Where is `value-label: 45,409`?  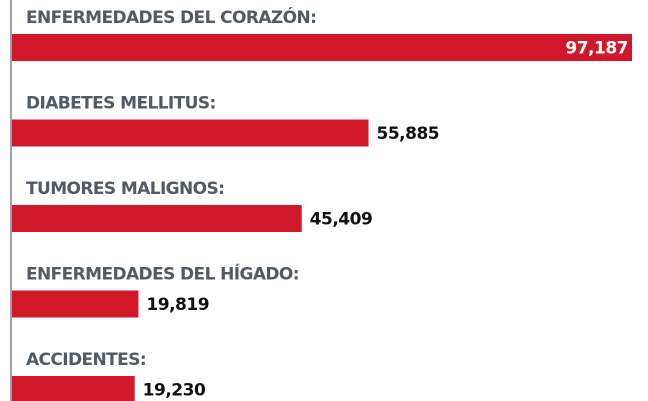 value-label: 45,409 is located at coordinates (341, 220).